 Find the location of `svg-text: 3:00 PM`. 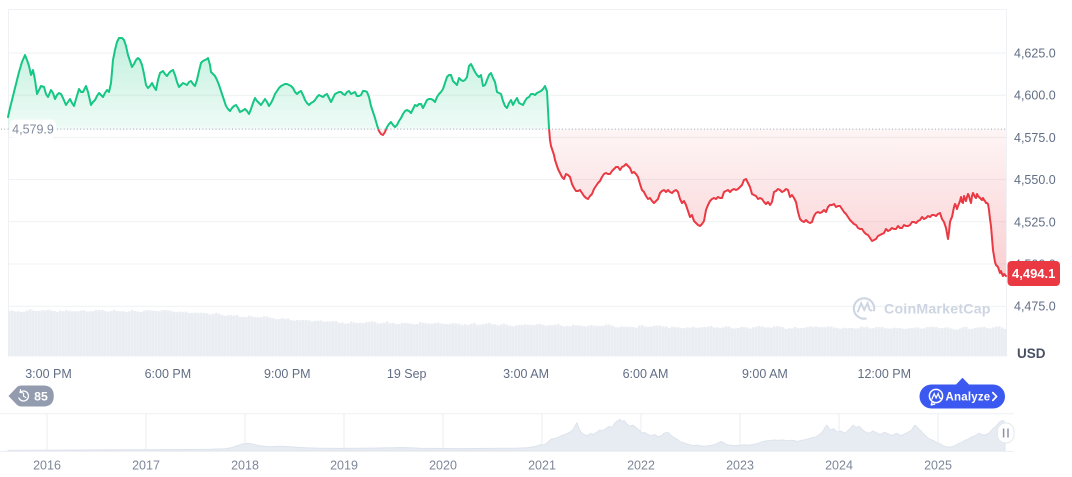

svg-text: 3:00 PM is located at coordinates (48, 374).